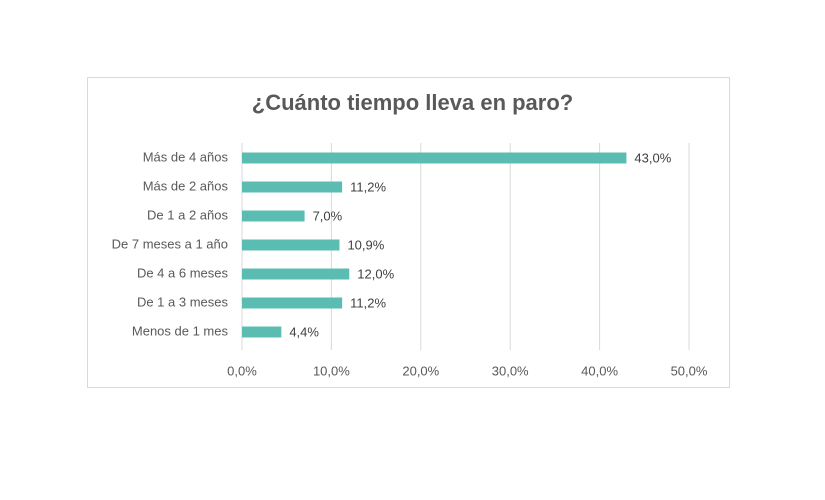  I want to click on category-label: De 7 meses a 1 año, so click(170, 243).